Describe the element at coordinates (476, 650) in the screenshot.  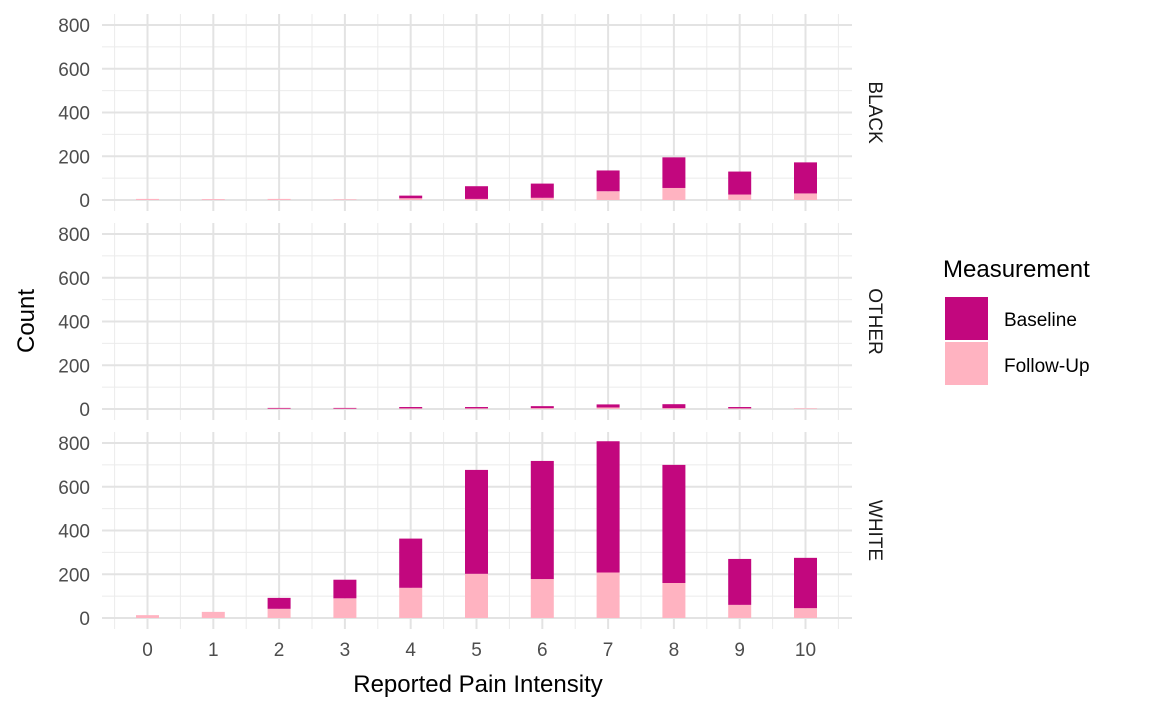
I see `x-tick-label: 5` at that location.